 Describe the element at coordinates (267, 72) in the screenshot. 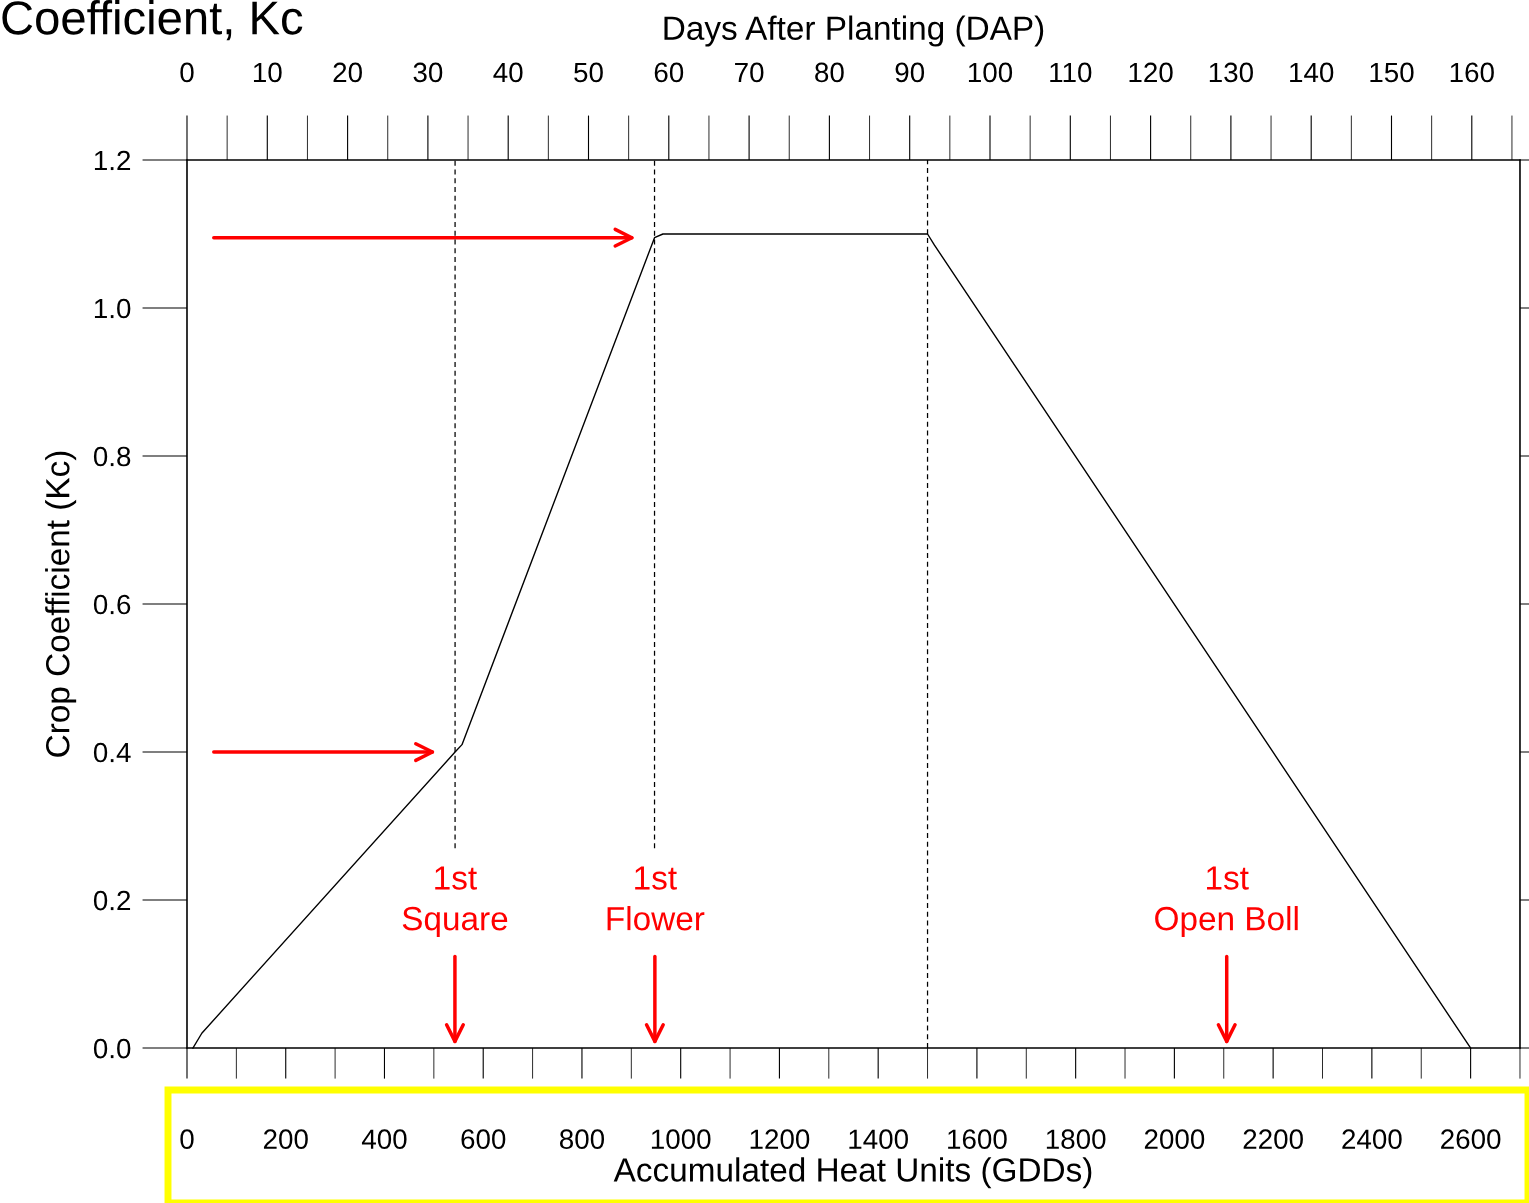

I see `x2-tick-label: 10` at that location.